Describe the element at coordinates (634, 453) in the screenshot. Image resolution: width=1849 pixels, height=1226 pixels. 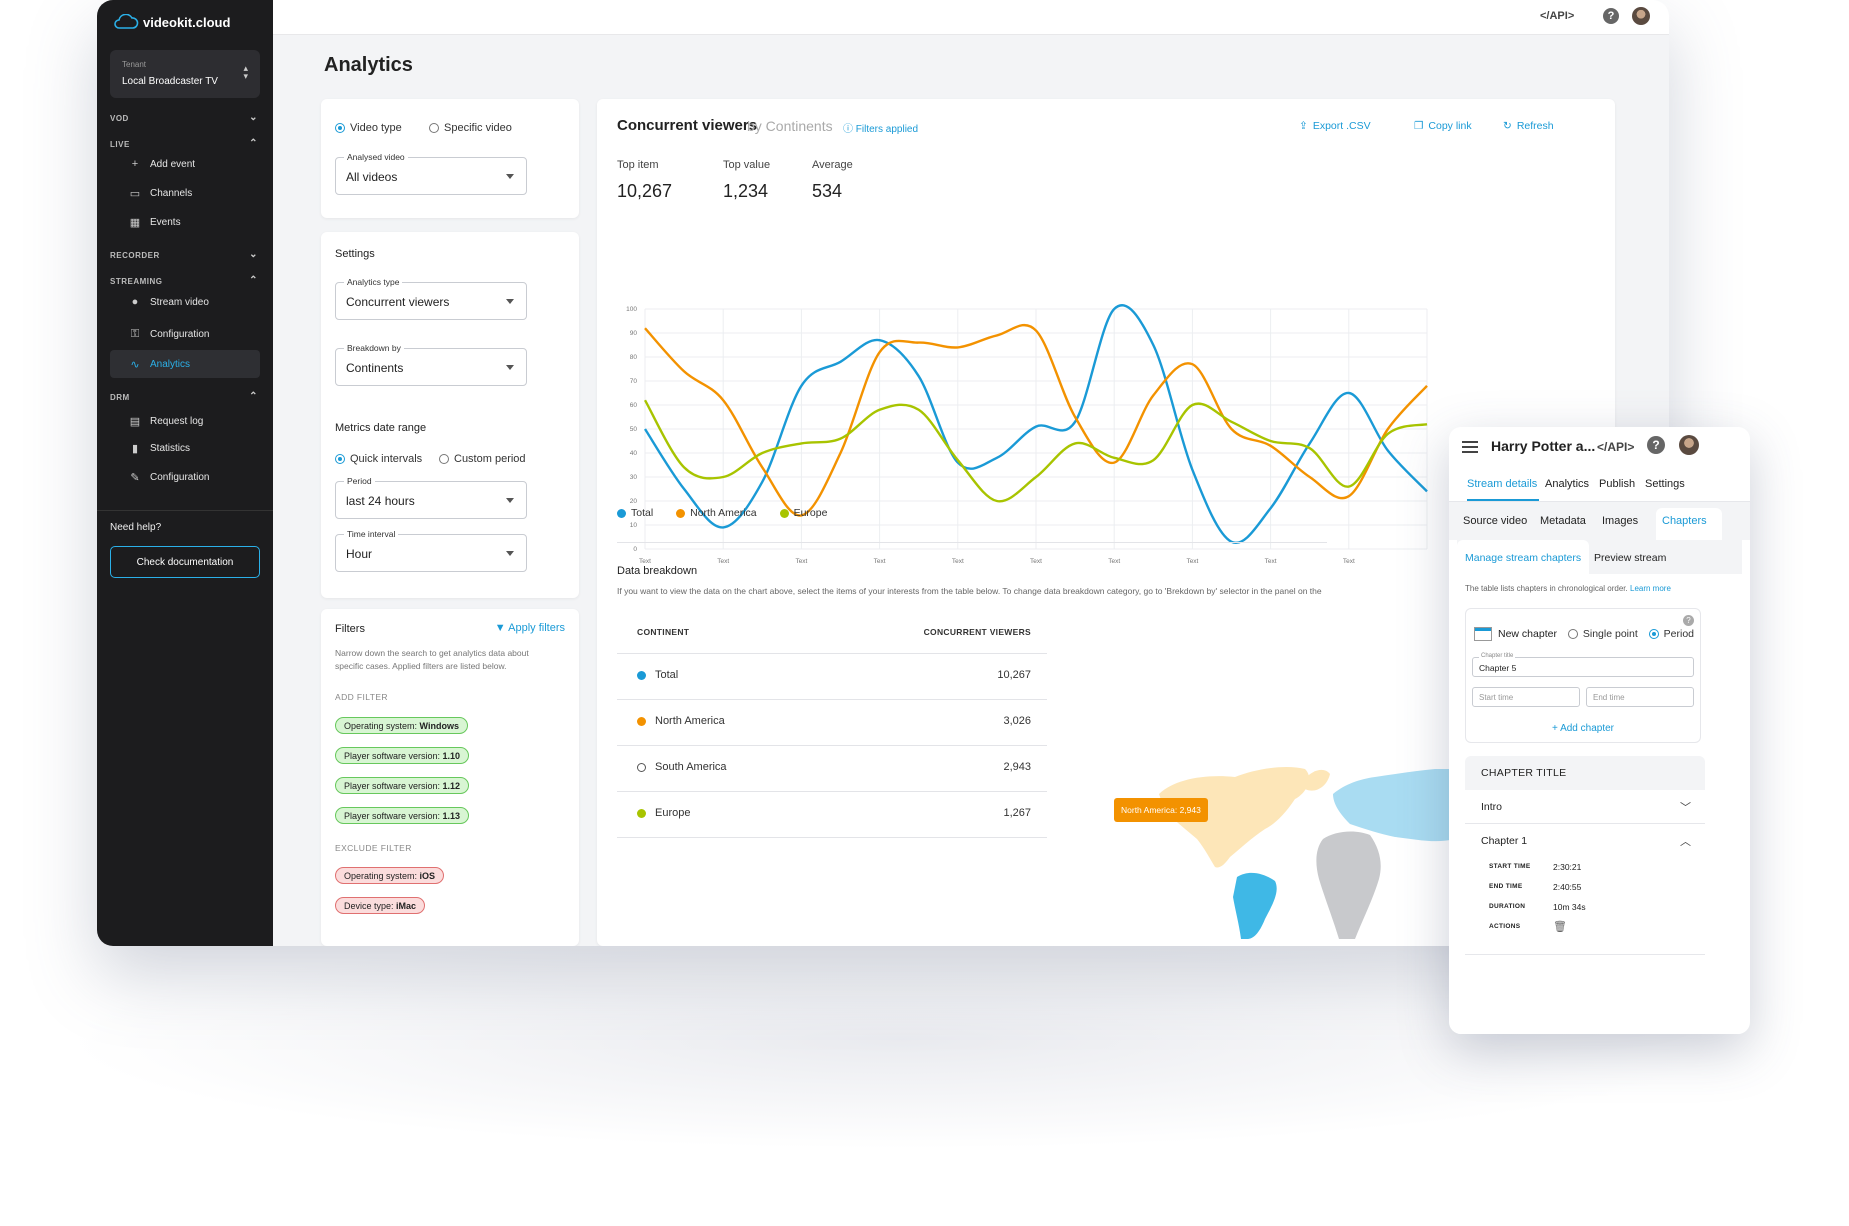
I see `y-tick-label: 40` at that location.